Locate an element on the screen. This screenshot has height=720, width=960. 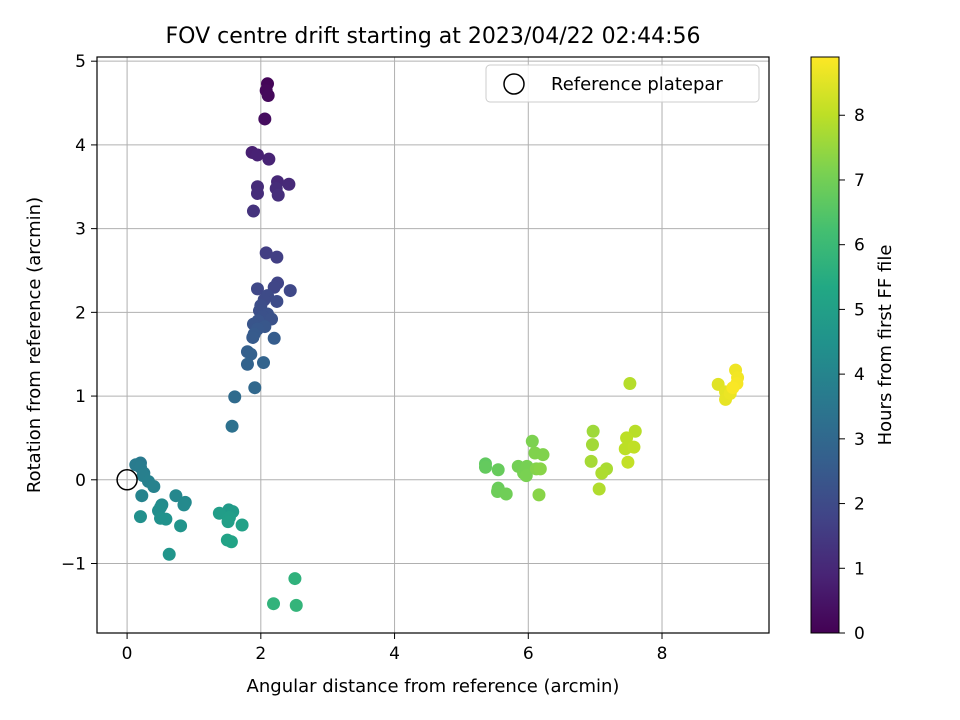
x-axis-label: Angular distance from reference (arcmin) is located at coordinates (433, 686).